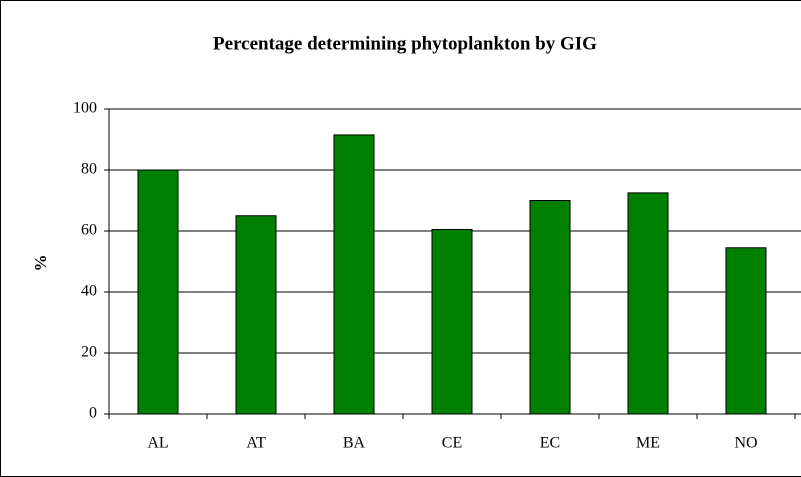 Image resolution: width=801 pixels, height=477 pixels. I want to click on y-tick-label: 0, so click(93, 413).